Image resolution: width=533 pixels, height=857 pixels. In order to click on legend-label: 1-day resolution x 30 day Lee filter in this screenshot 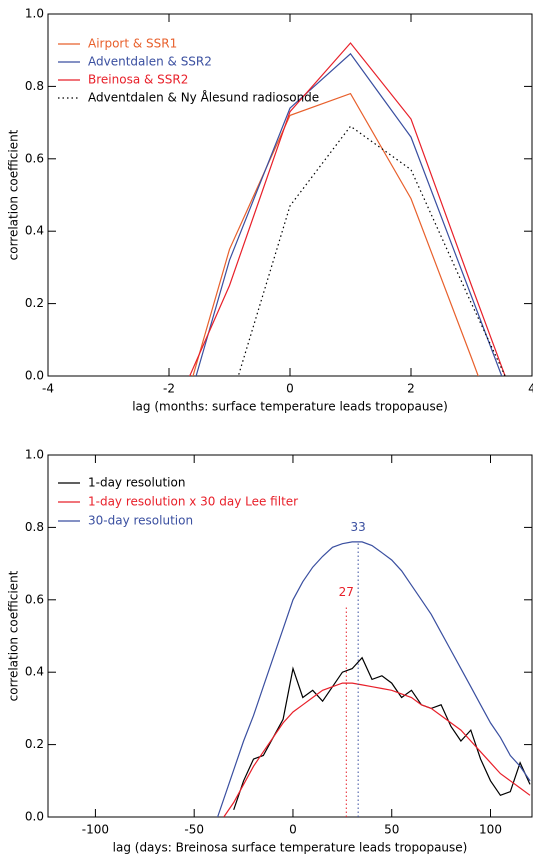, I will do `click(193, 502)`.